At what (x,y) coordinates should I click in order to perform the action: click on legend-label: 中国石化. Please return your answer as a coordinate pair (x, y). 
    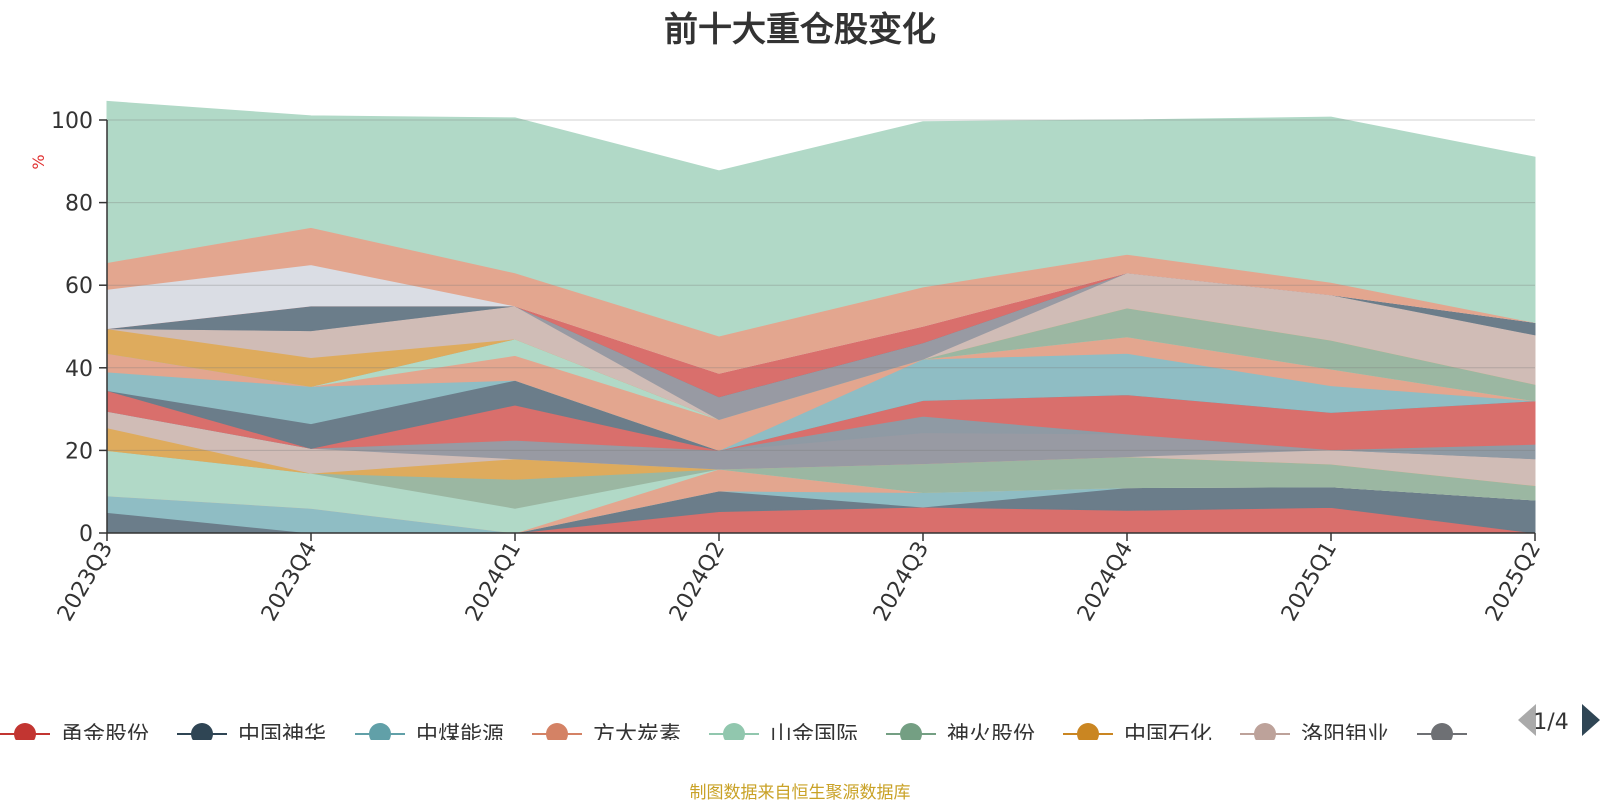
    Looking at the image, I should click on (1168, 735).